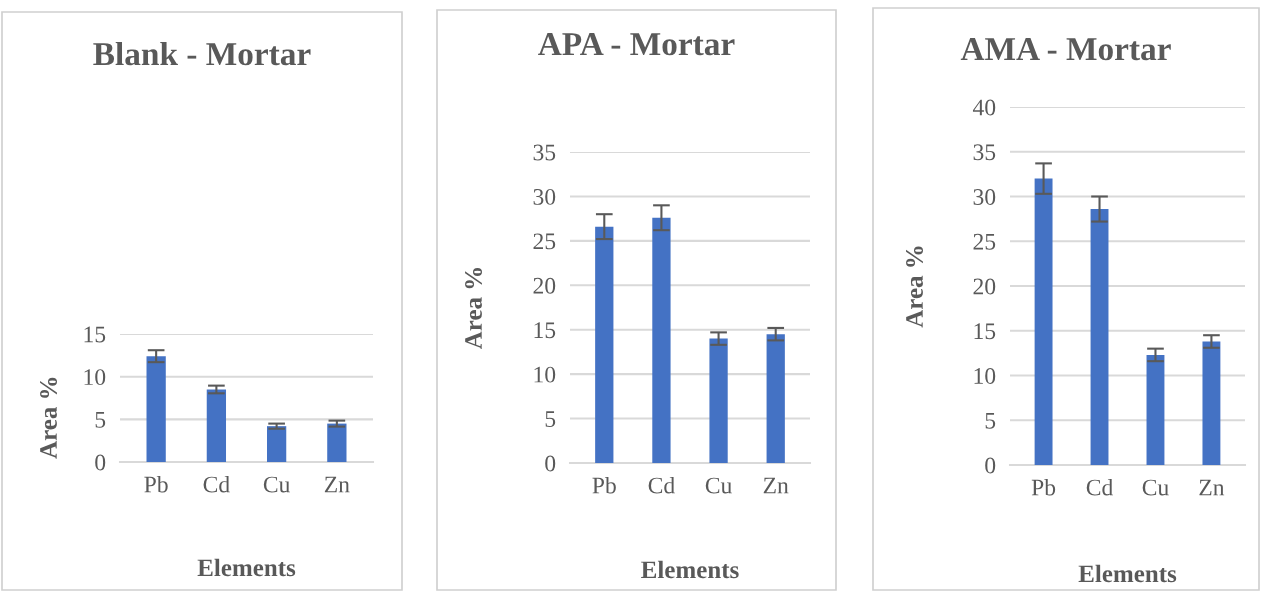 Image resolution: width=1261 pixels, height=591 pixels. Describe the element at coordinates (202, 53) in the screenshot. I see `chart-title: Blank - Mortar` at that location.